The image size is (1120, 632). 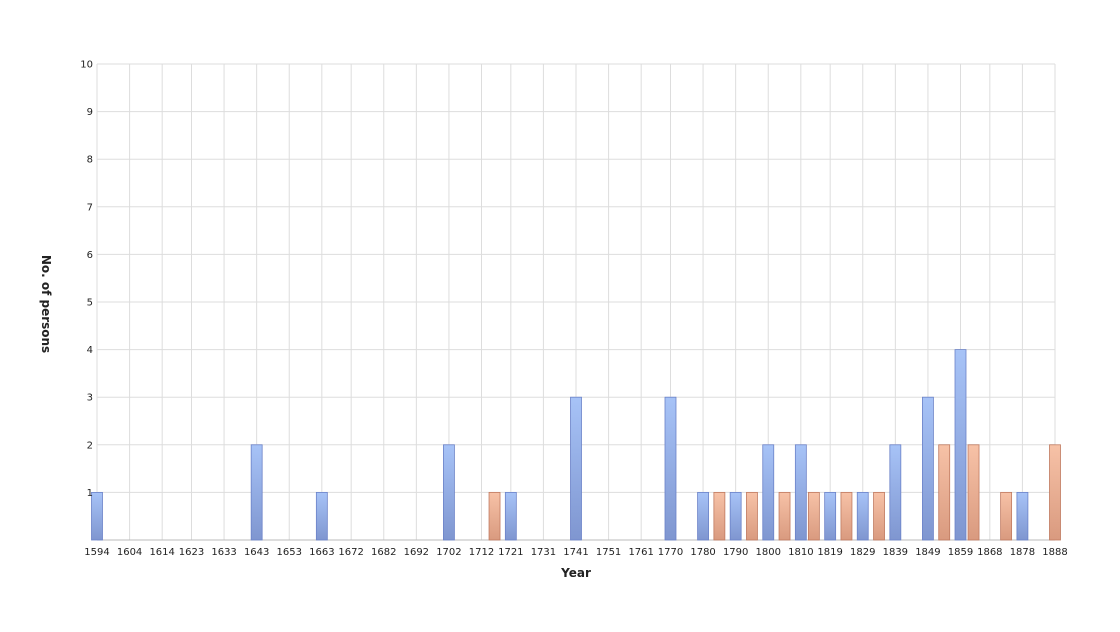 I want to click on x-tick-label: 1692, so click(x=416, y=552).